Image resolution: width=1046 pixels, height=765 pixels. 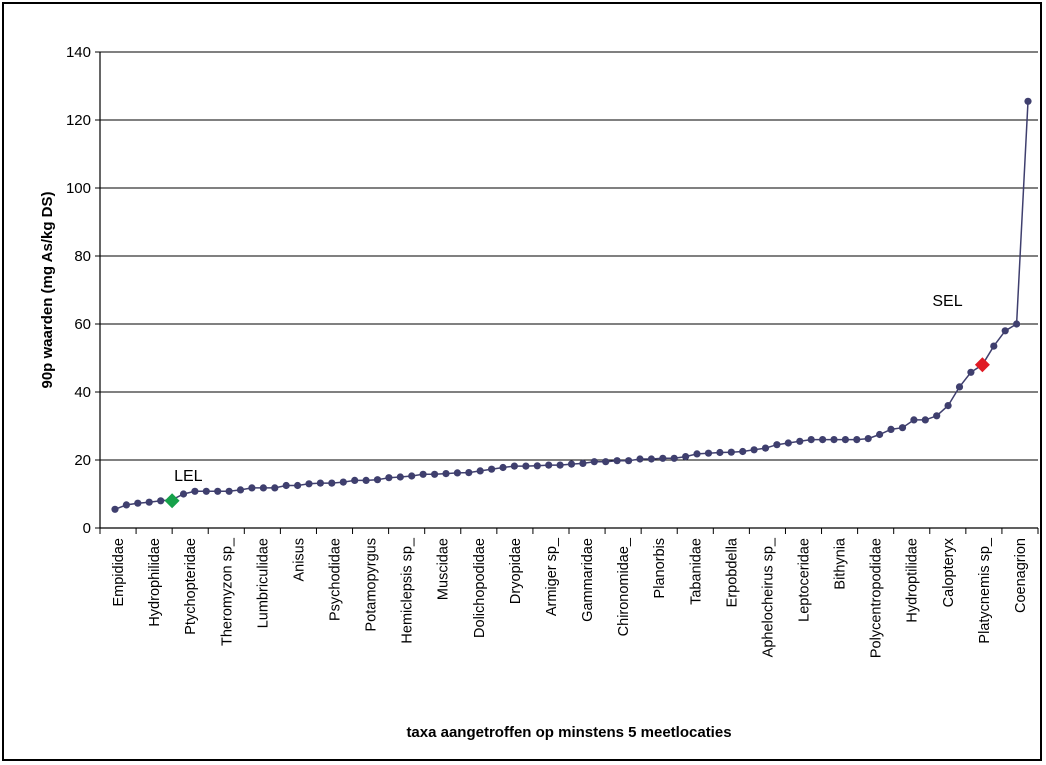 What do you see at coordinates (805, 580) in the screenshot?
I see `x-tick-label: Leptoceridae` at bounding box center [805, 580].